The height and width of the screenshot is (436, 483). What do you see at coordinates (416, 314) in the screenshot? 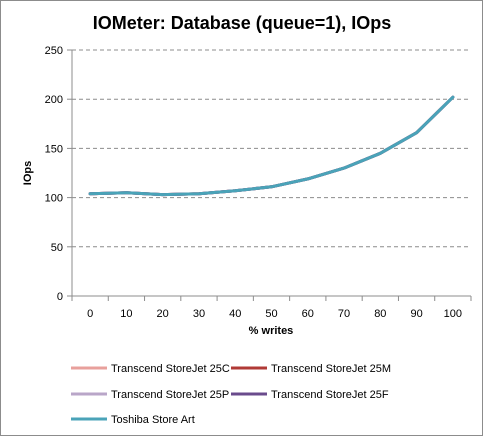
I see `x-tick-label: 90` at bounding box center [416, 314].